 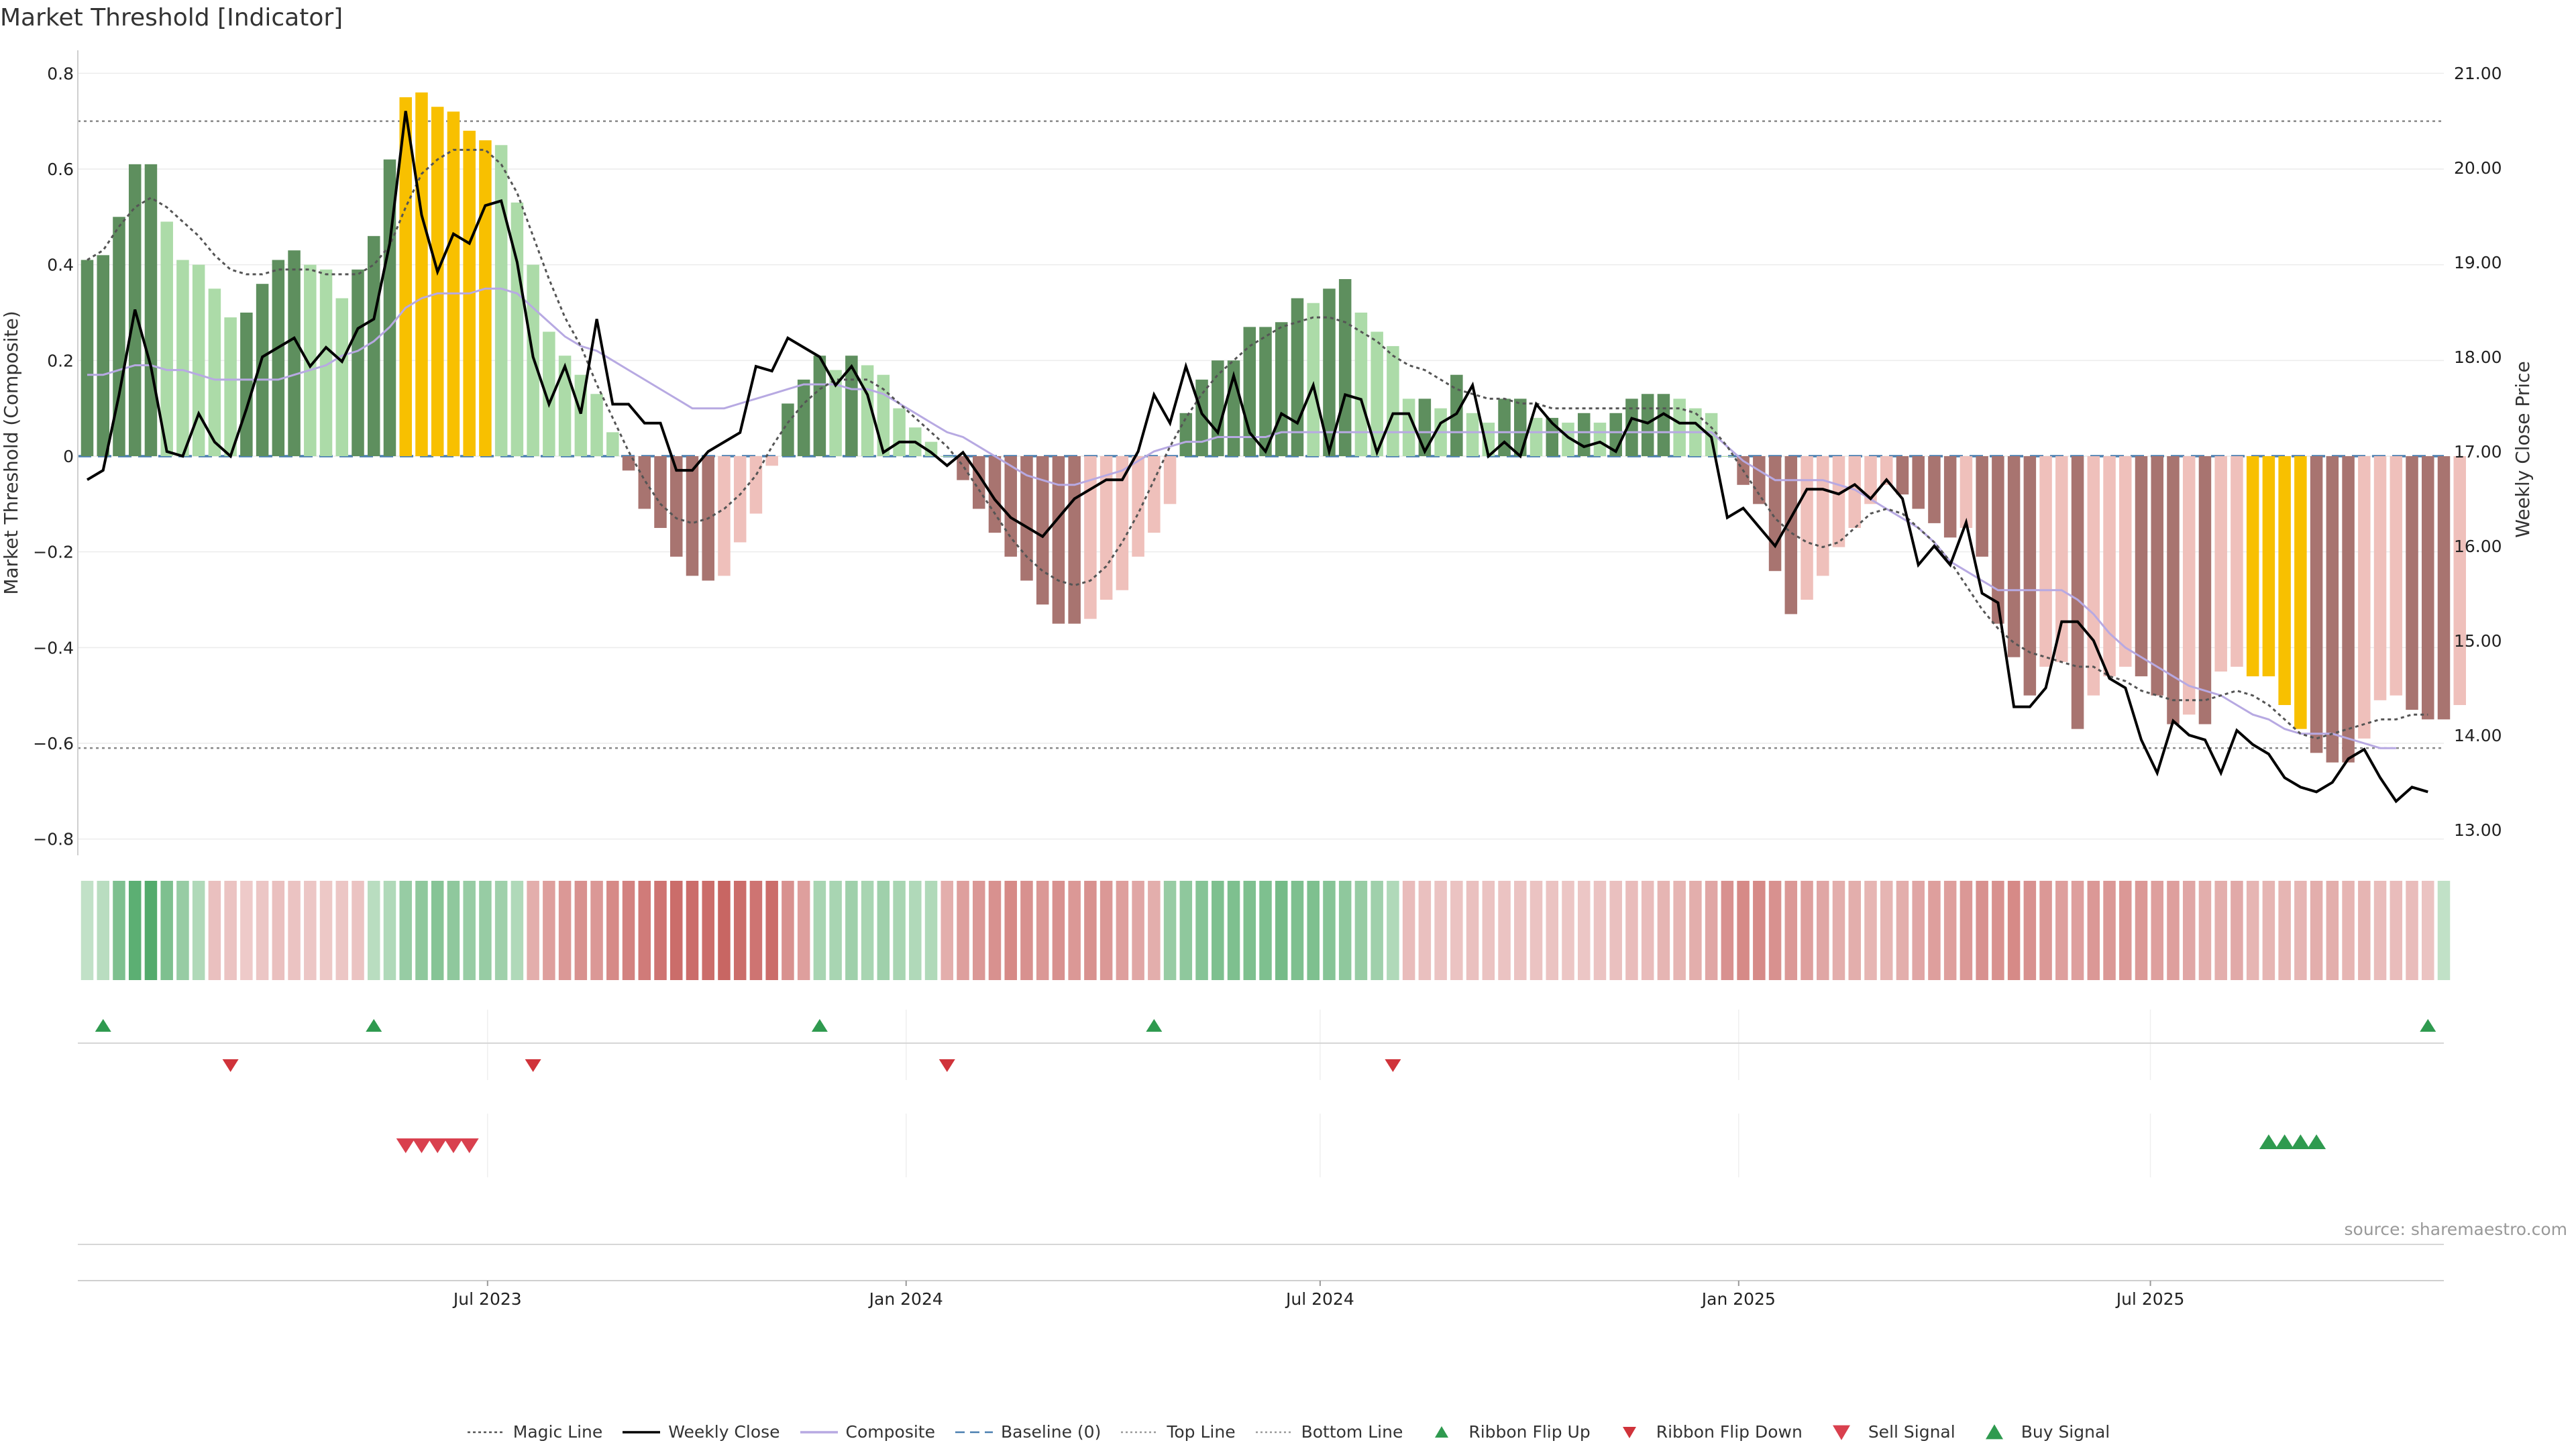 I want to click on ribbon-flip-up-marker, so click(x=103, y=1025).